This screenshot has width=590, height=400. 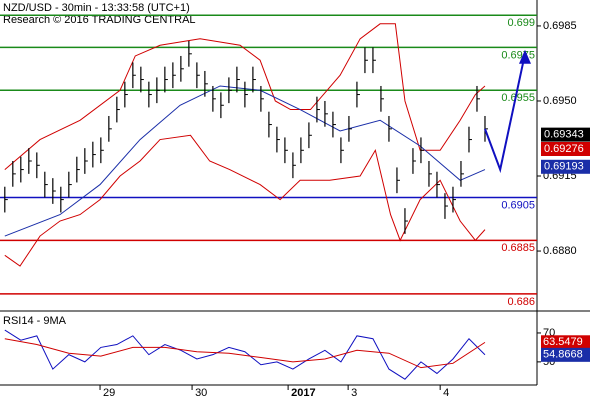 I want to click on rsi-tag-label: 54.8668, so click(x=563, y=355).